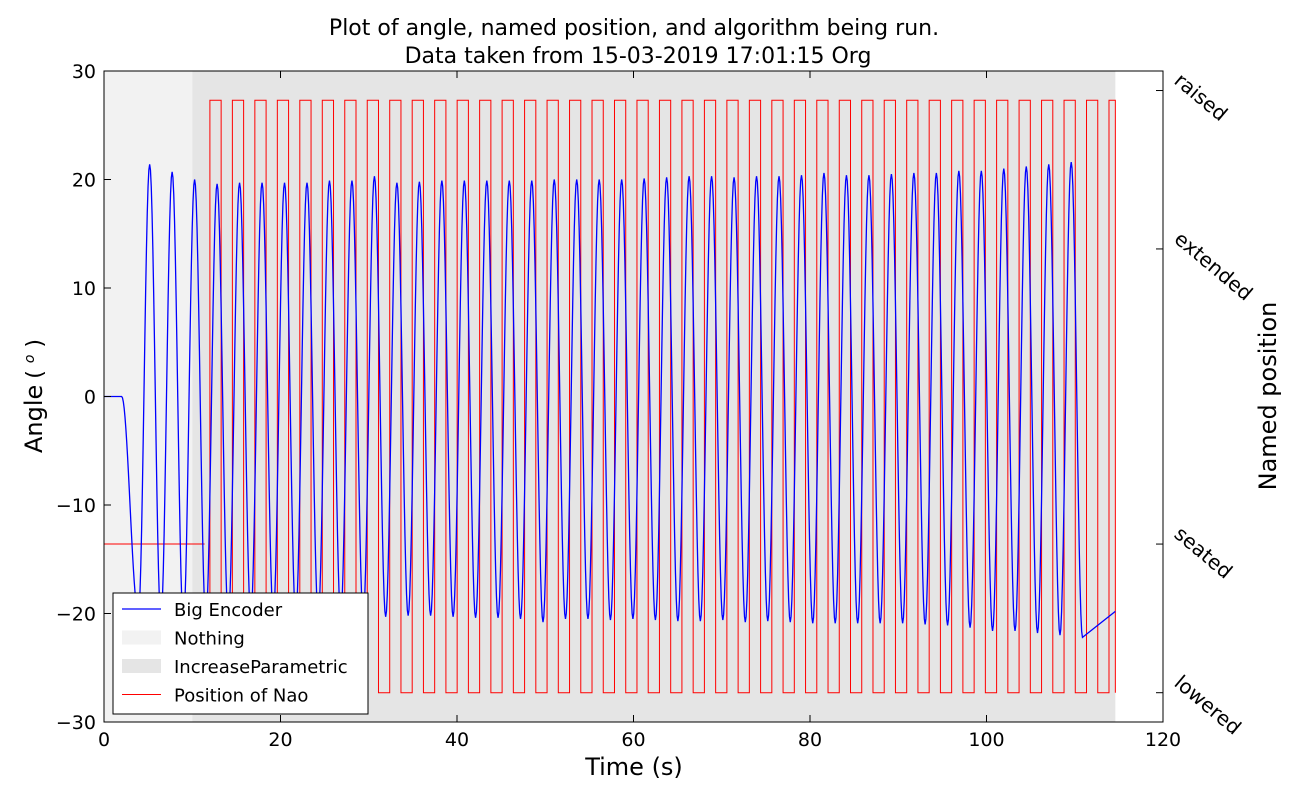 This screenshot has width=1300, height=800. What do you see at coordinates (228, 610) in the screenshot?
I see `legend-label: Big Encoder` at bounding box center [228, 610].